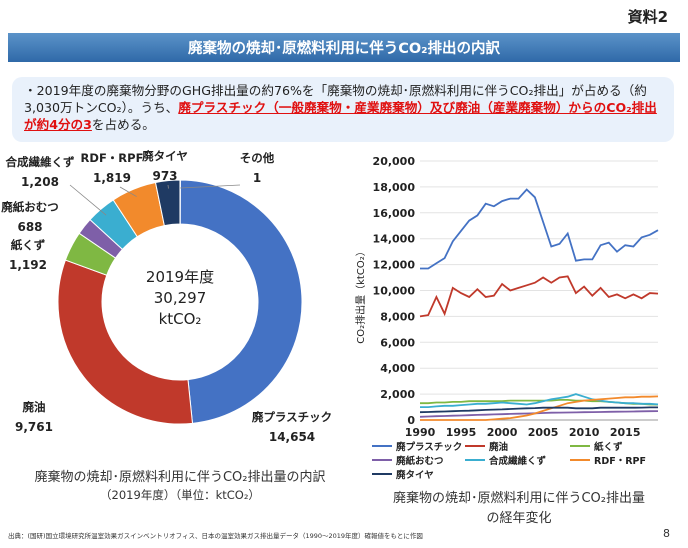  I want to click on donut-center-label: ktCO₂, so click(180, 319).